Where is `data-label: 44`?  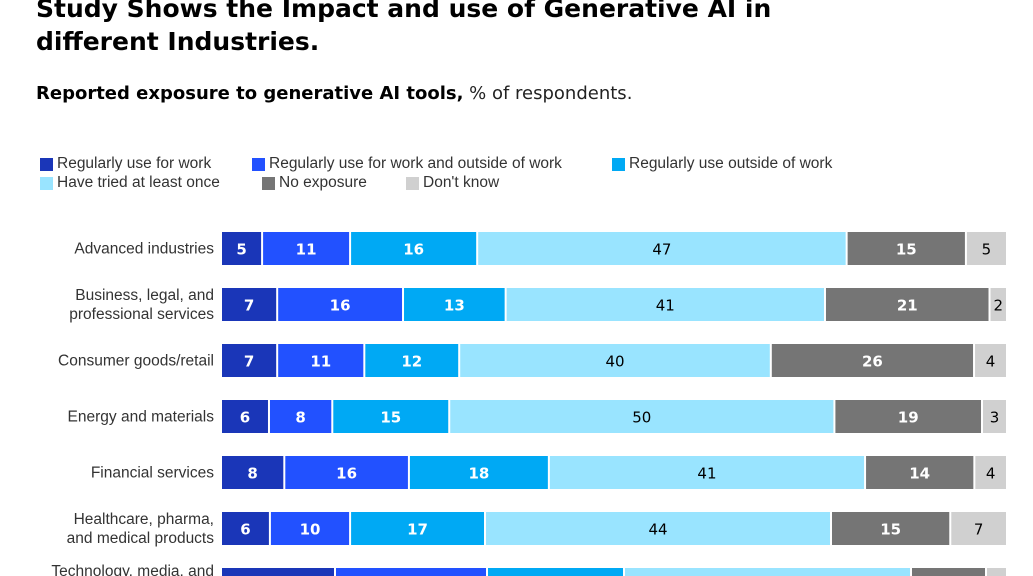 data-label: 44 is located at coordinates (657, 530).